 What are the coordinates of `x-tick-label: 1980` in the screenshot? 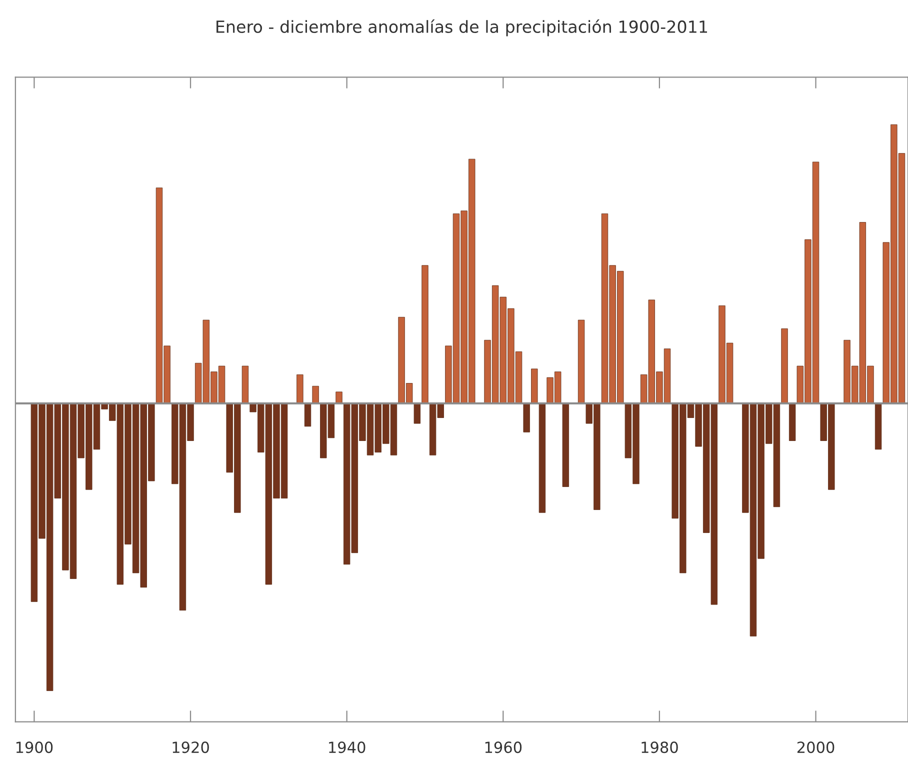 It's located at (660, 748).